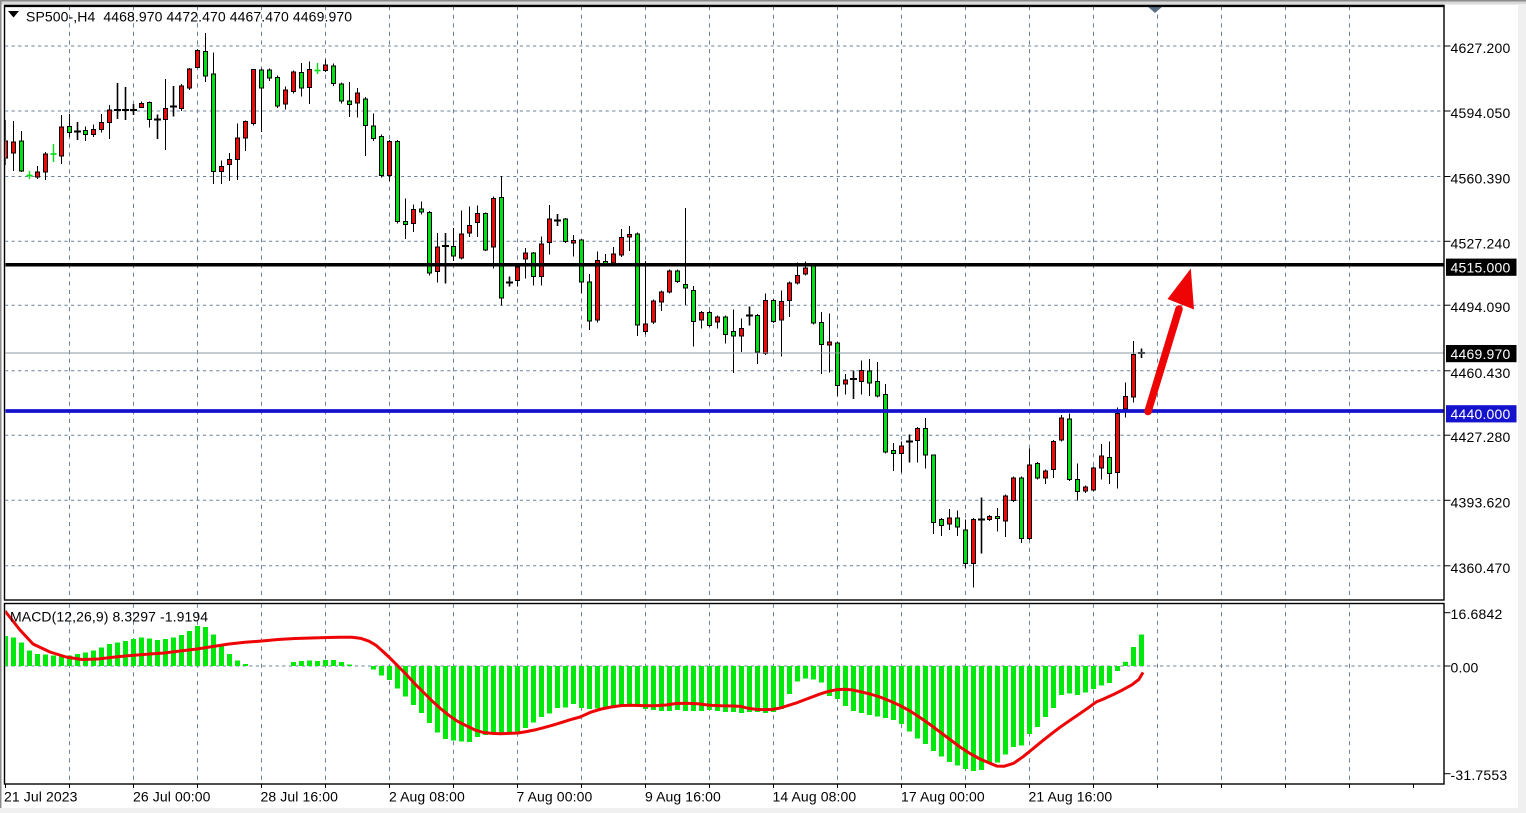  What do you see at coordinates (1481, 414) in the screenshot?
I see `svg-text: 4440.000` at bounding box center [1481, 414].